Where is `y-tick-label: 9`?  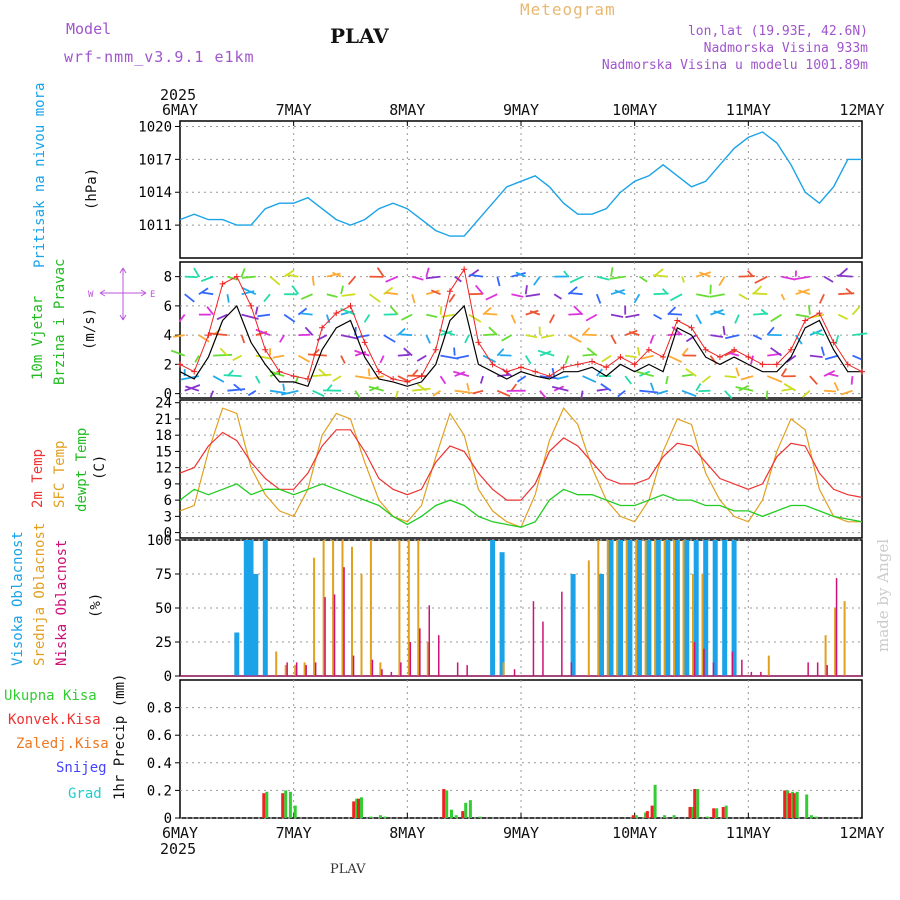 y-tick-label: 9 is located at coordinates (168, 485).